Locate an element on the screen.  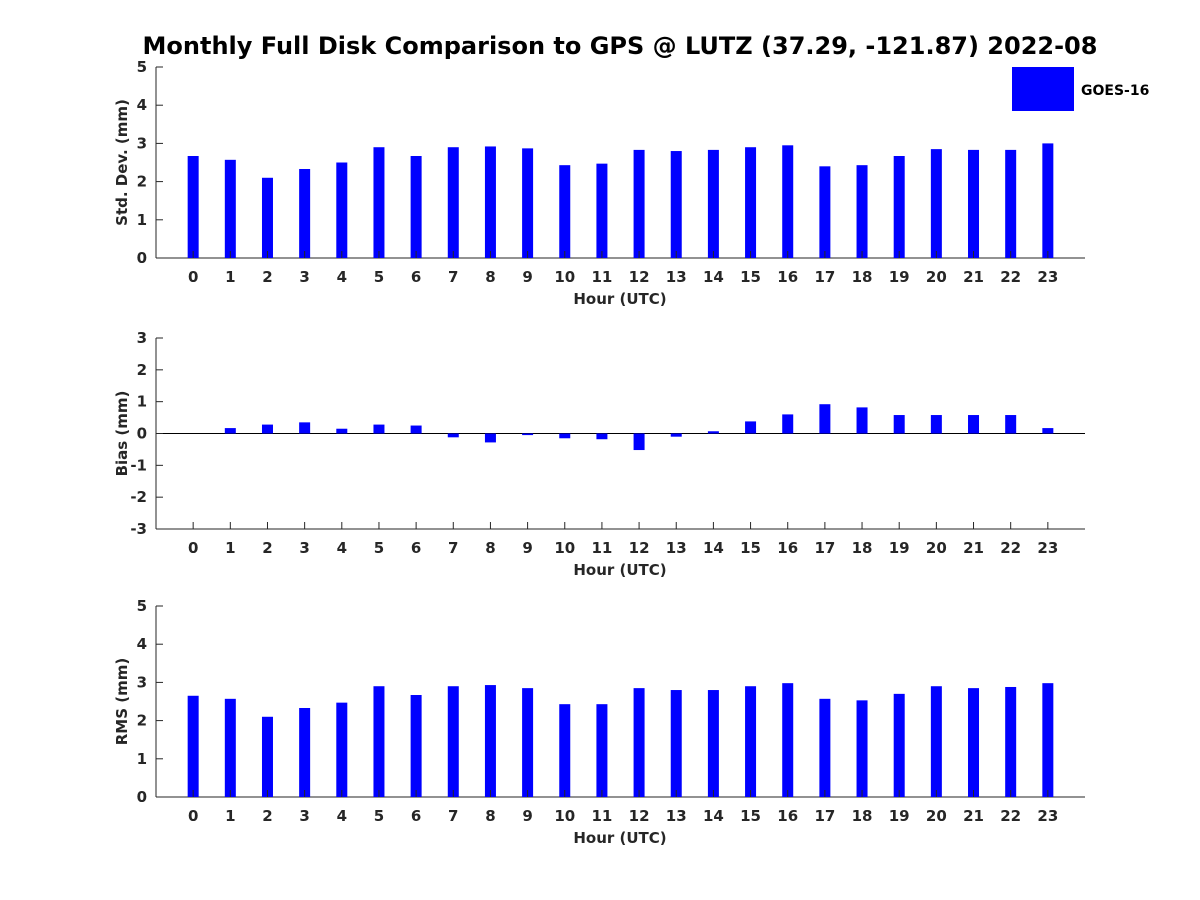
rms-y-tick-label: 4 is located at coordinates (142, 644).